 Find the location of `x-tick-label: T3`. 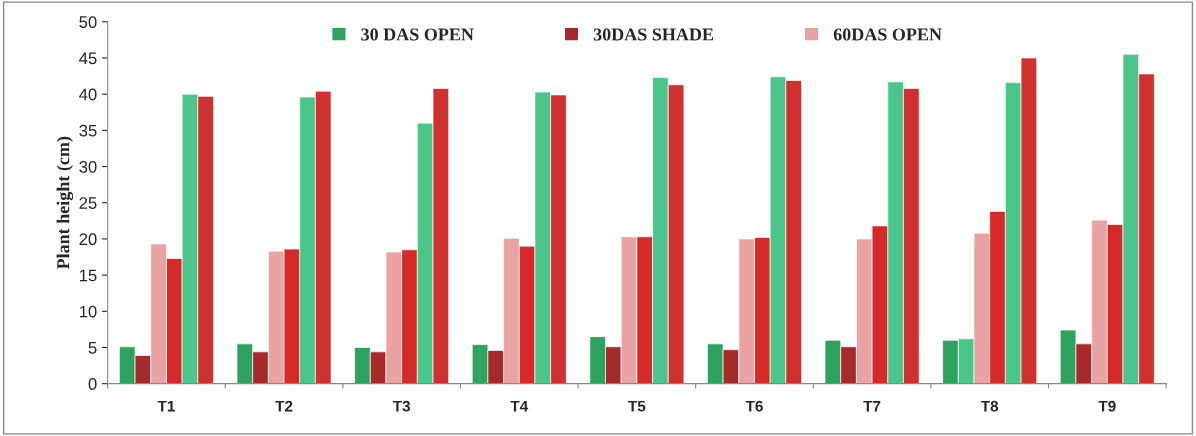

x-tick-label: T3 is located at coordinates (401, 406).